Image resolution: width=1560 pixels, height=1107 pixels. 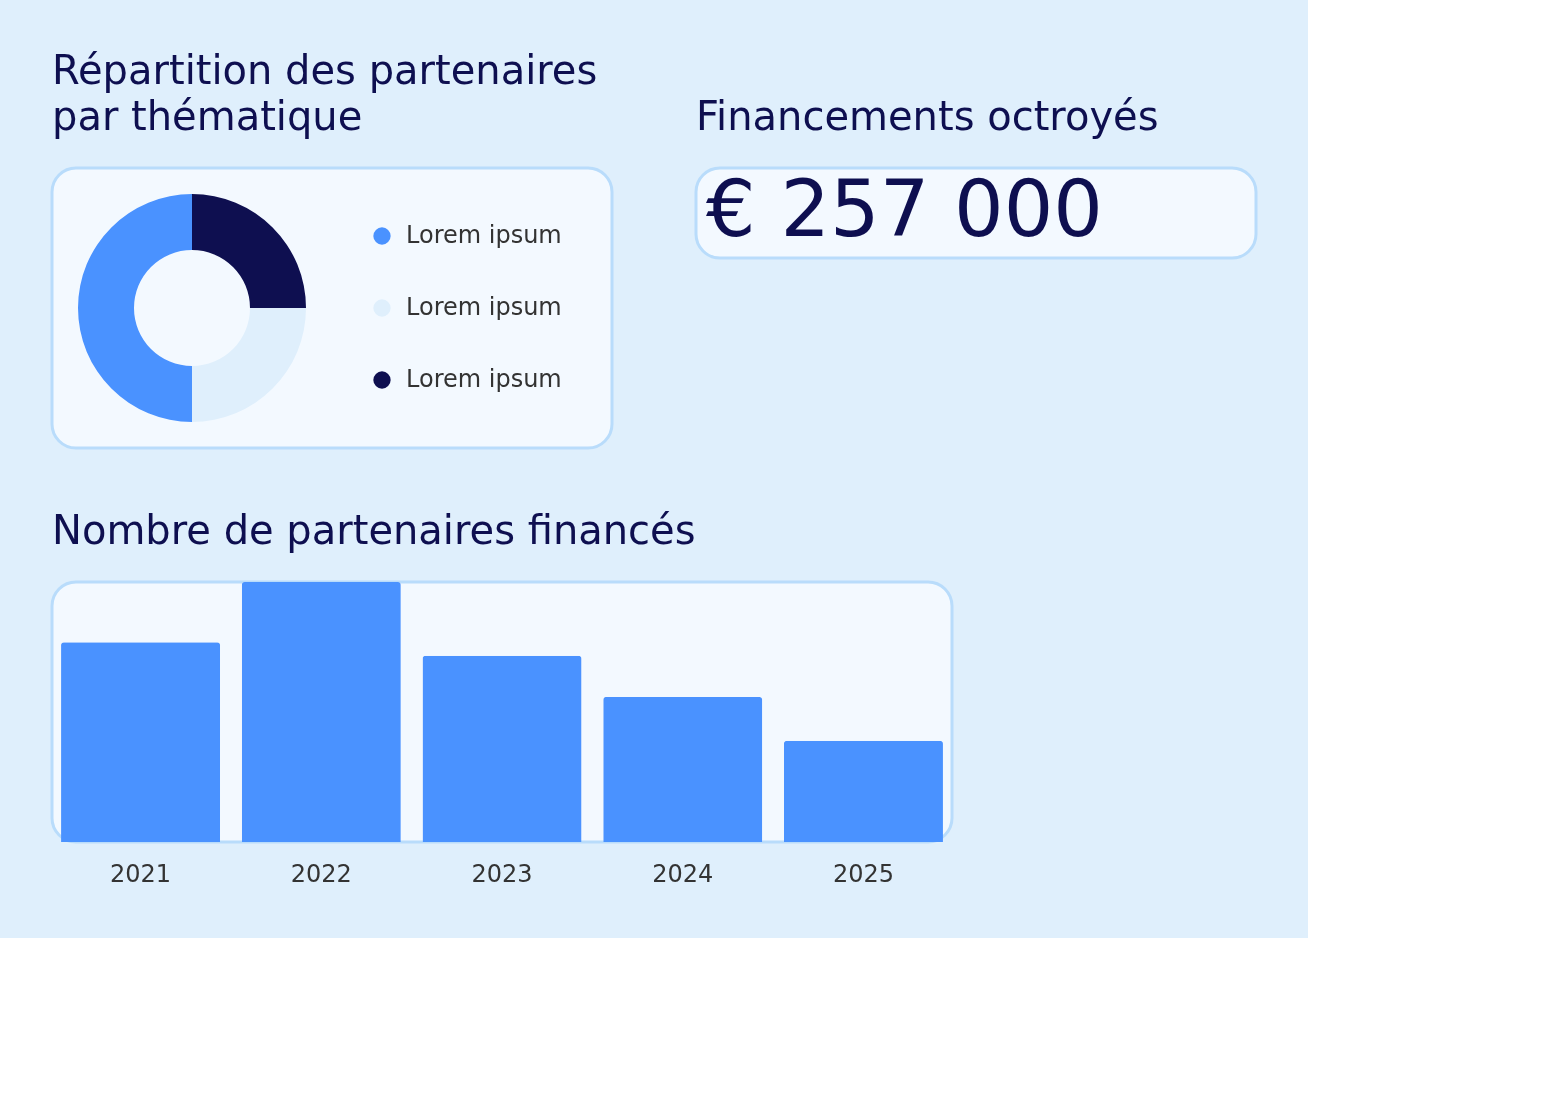 What do you see at coordinates (904, 209) in the screenshot?
I see `text: € 257 000` at bounding box center [904, 209].